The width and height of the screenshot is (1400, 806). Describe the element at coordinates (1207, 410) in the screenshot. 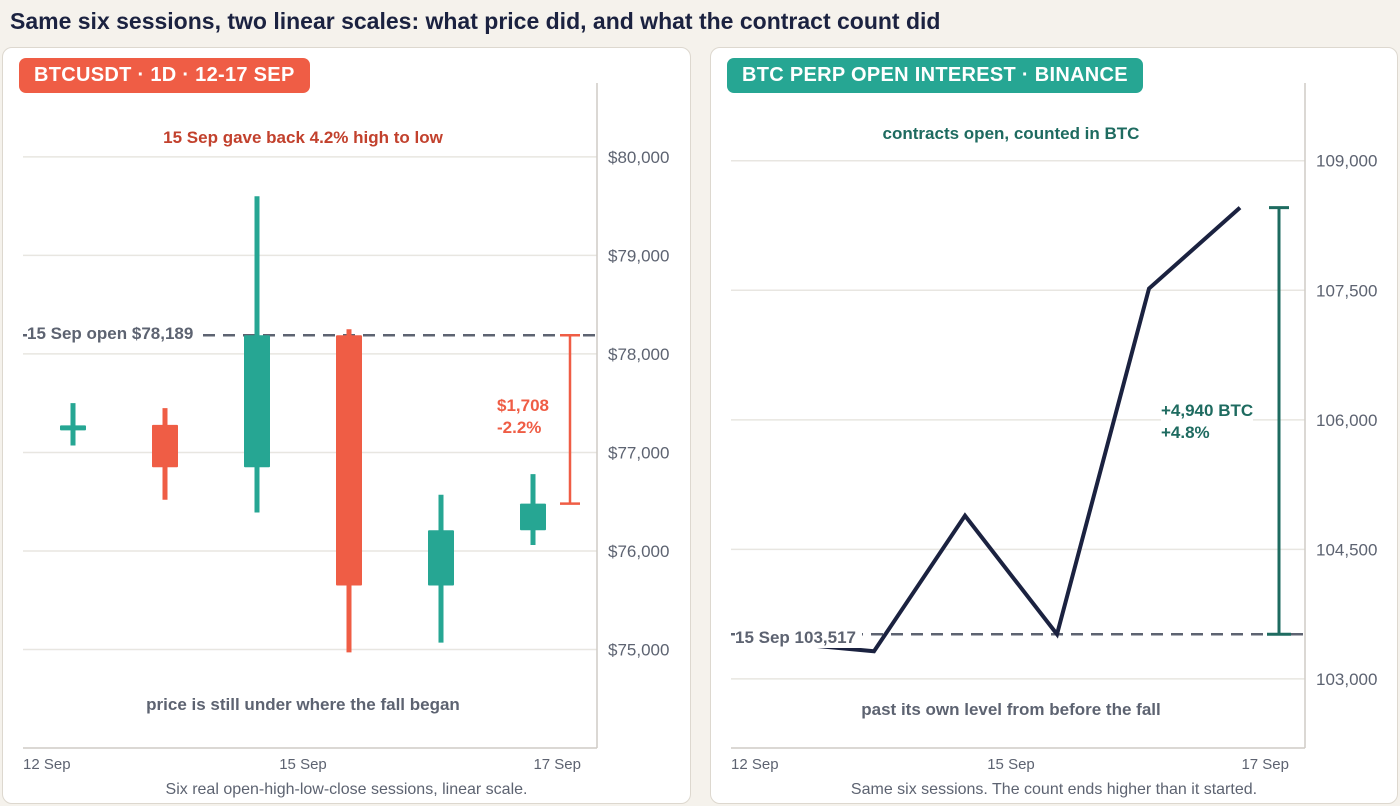

I see `oi-delta-value: +4,940 BTC` at that location.